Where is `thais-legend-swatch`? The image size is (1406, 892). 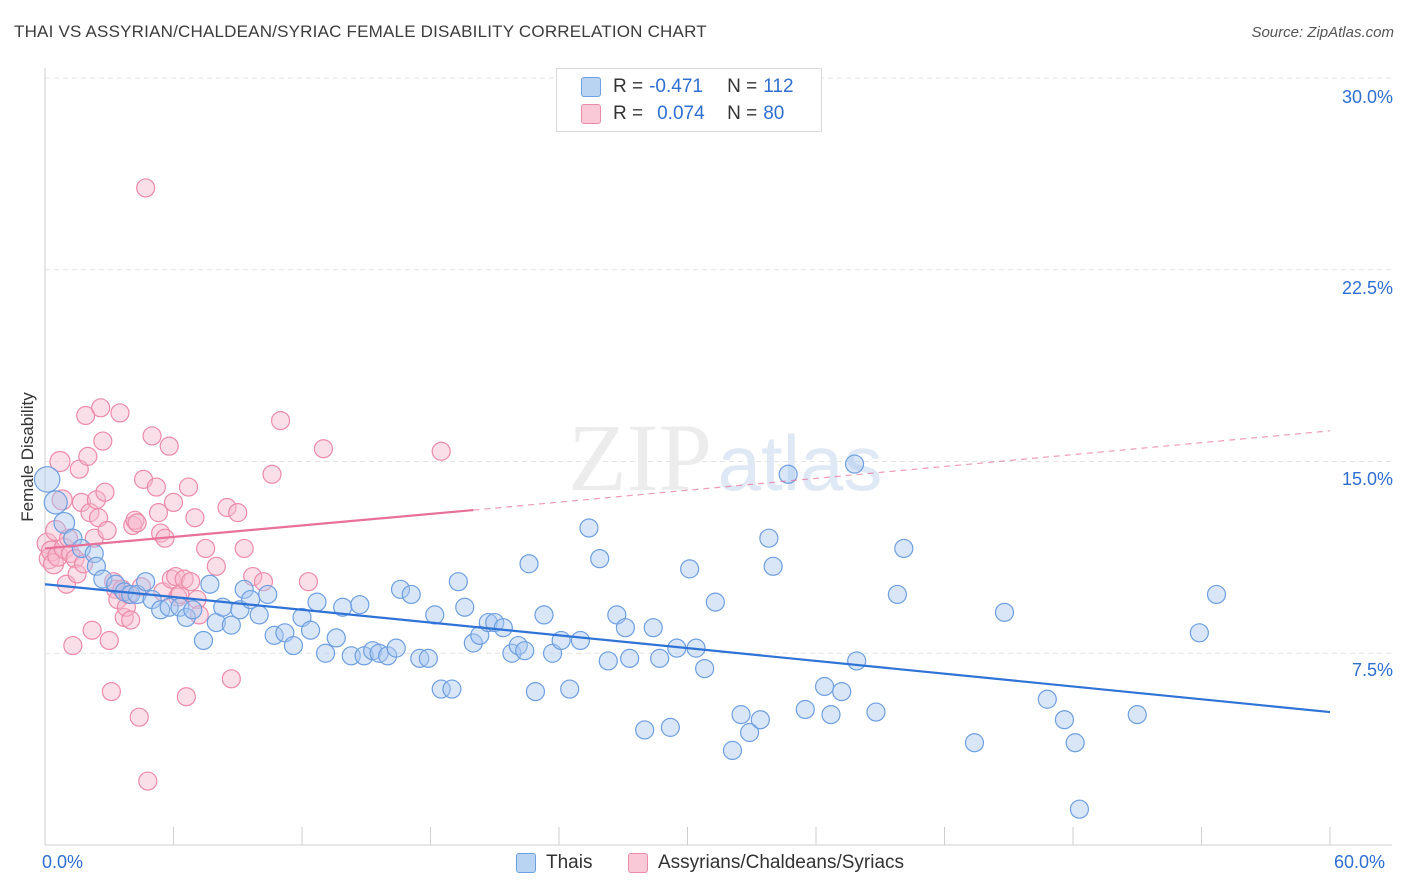 thais-legend-swatch is located at coordinates (526, 863).